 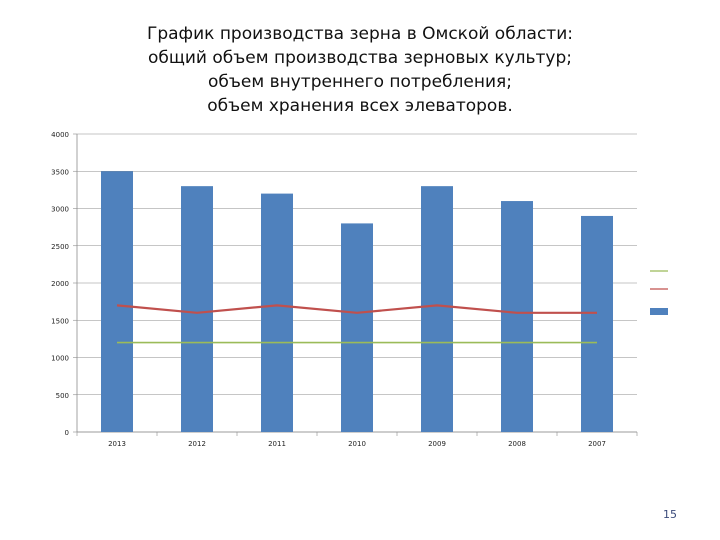 What do you see at coordinates (670, 514) in the screenshot?
I see `page-number: 15` at bounding box center [670, 514].